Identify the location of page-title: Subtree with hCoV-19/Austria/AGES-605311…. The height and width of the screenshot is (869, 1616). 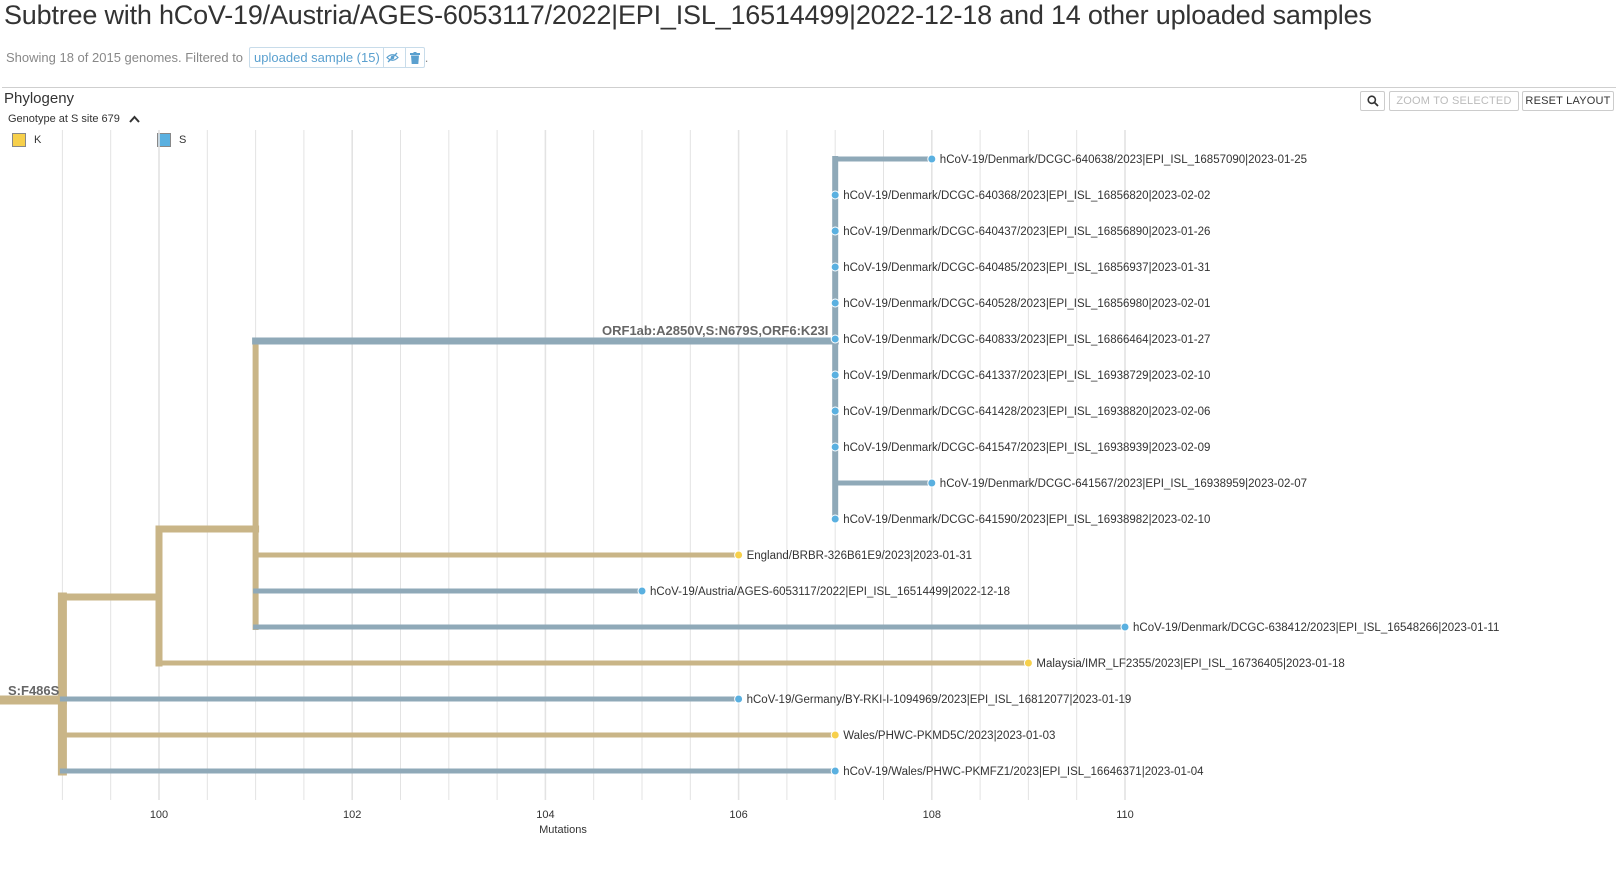
(688, 15).